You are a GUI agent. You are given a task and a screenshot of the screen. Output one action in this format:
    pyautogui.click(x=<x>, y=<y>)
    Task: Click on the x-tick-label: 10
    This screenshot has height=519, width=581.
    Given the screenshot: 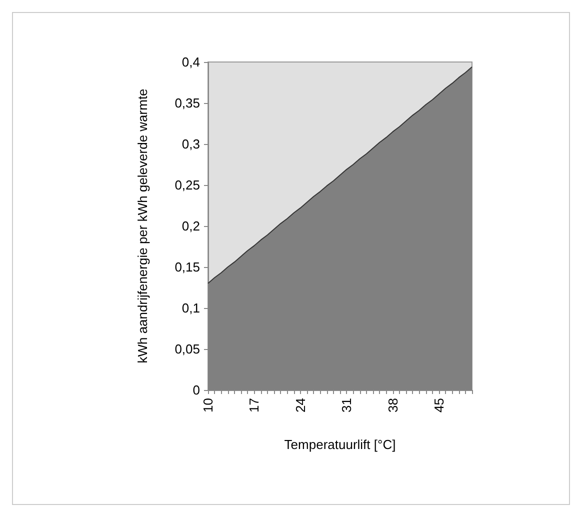 What is the action you would take?
    pyautogui.click(x=208, y=405)
    